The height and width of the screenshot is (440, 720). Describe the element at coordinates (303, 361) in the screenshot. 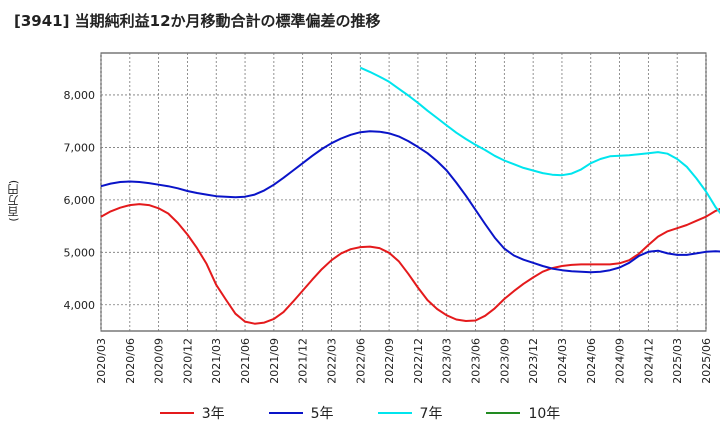

I see `x-tick-label: 2021/12` at that location.